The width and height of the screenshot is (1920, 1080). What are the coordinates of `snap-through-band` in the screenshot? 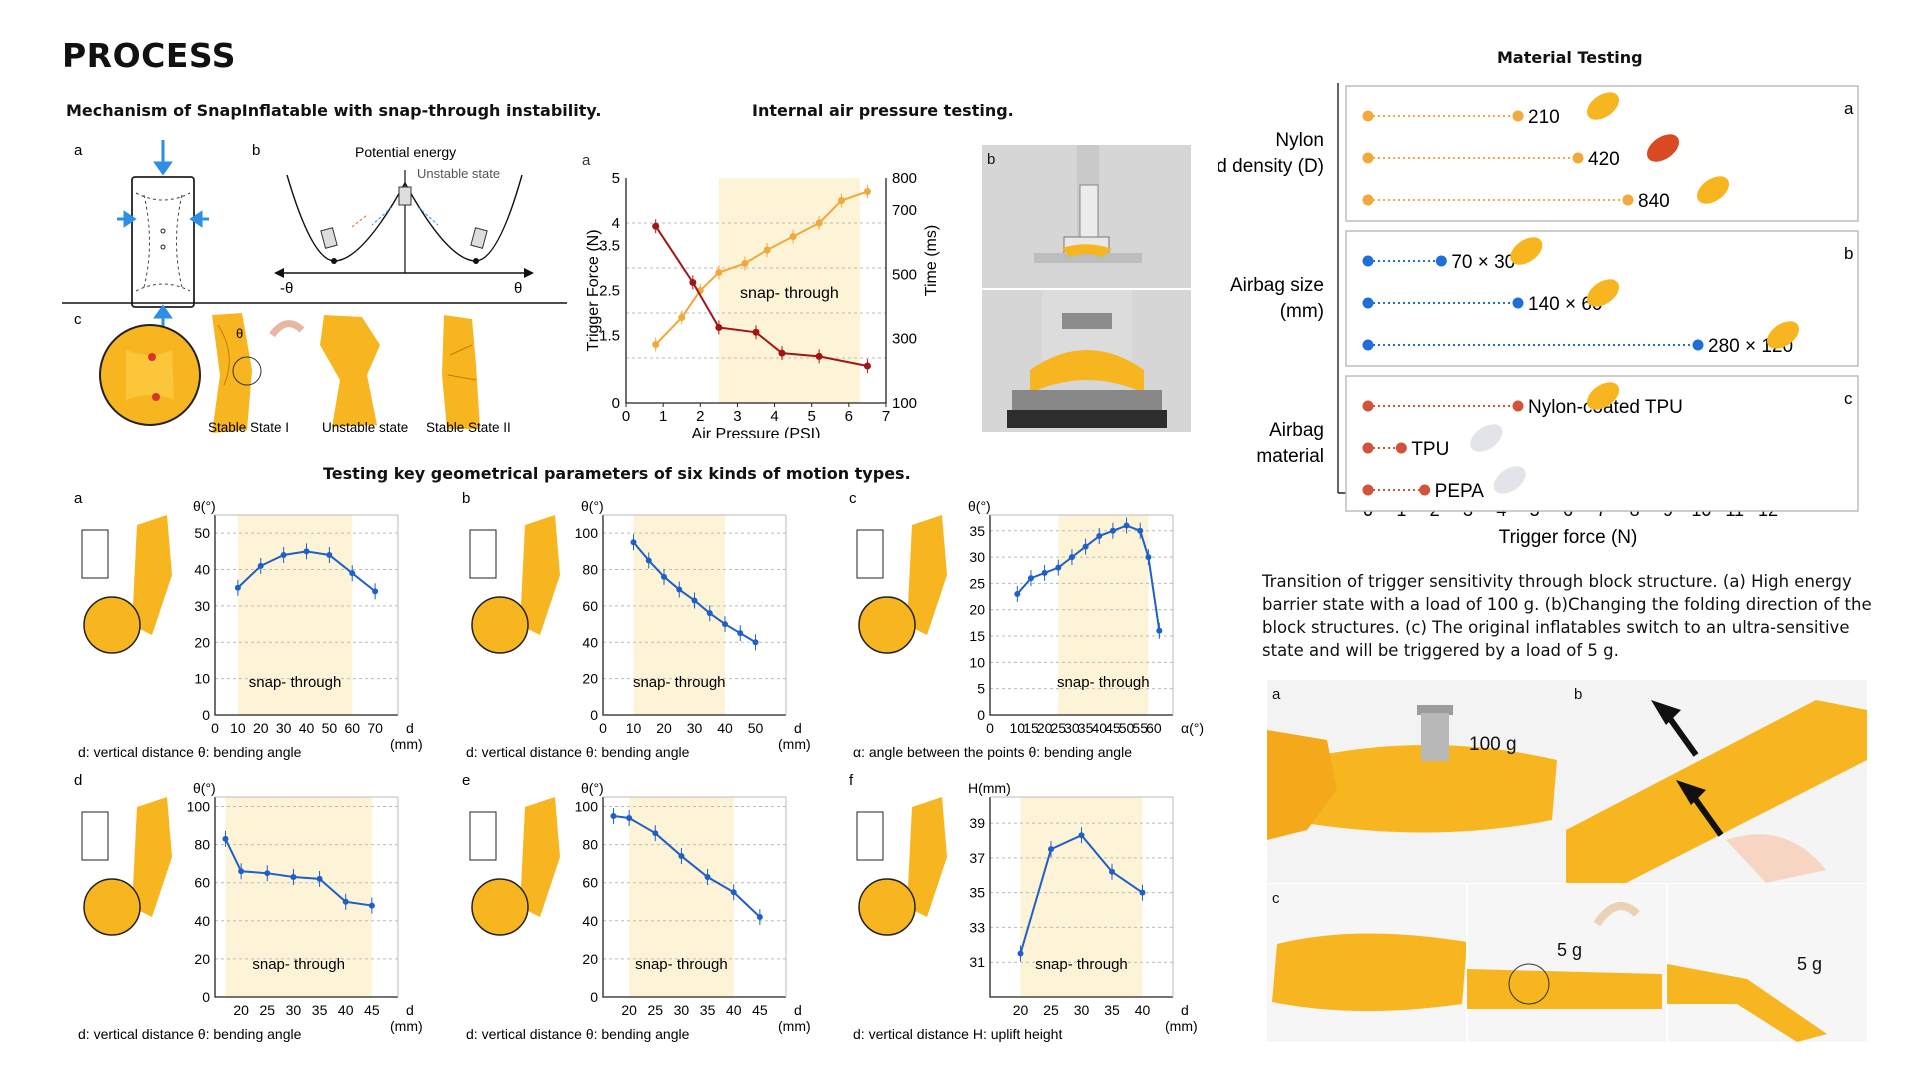 It's located at (1103, 615).